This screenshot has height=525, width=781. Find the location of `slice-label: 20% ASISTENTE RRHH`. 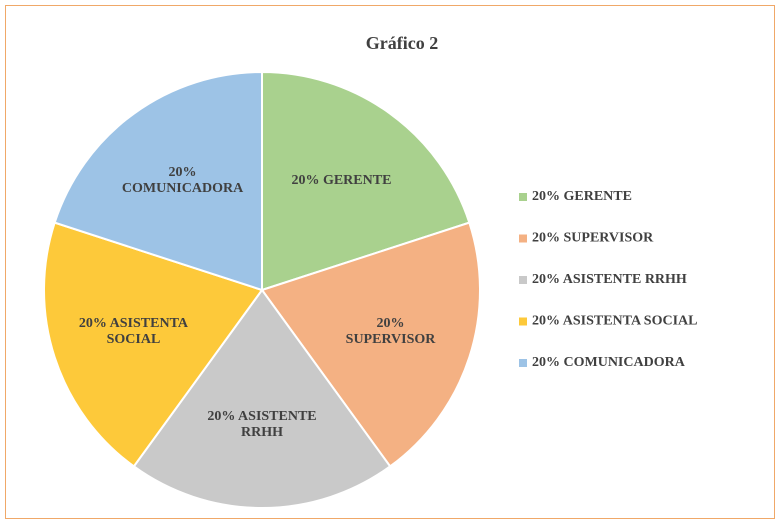

slice-label: 20% ASISTENTE RRHH is located at coordinates (262, 425).